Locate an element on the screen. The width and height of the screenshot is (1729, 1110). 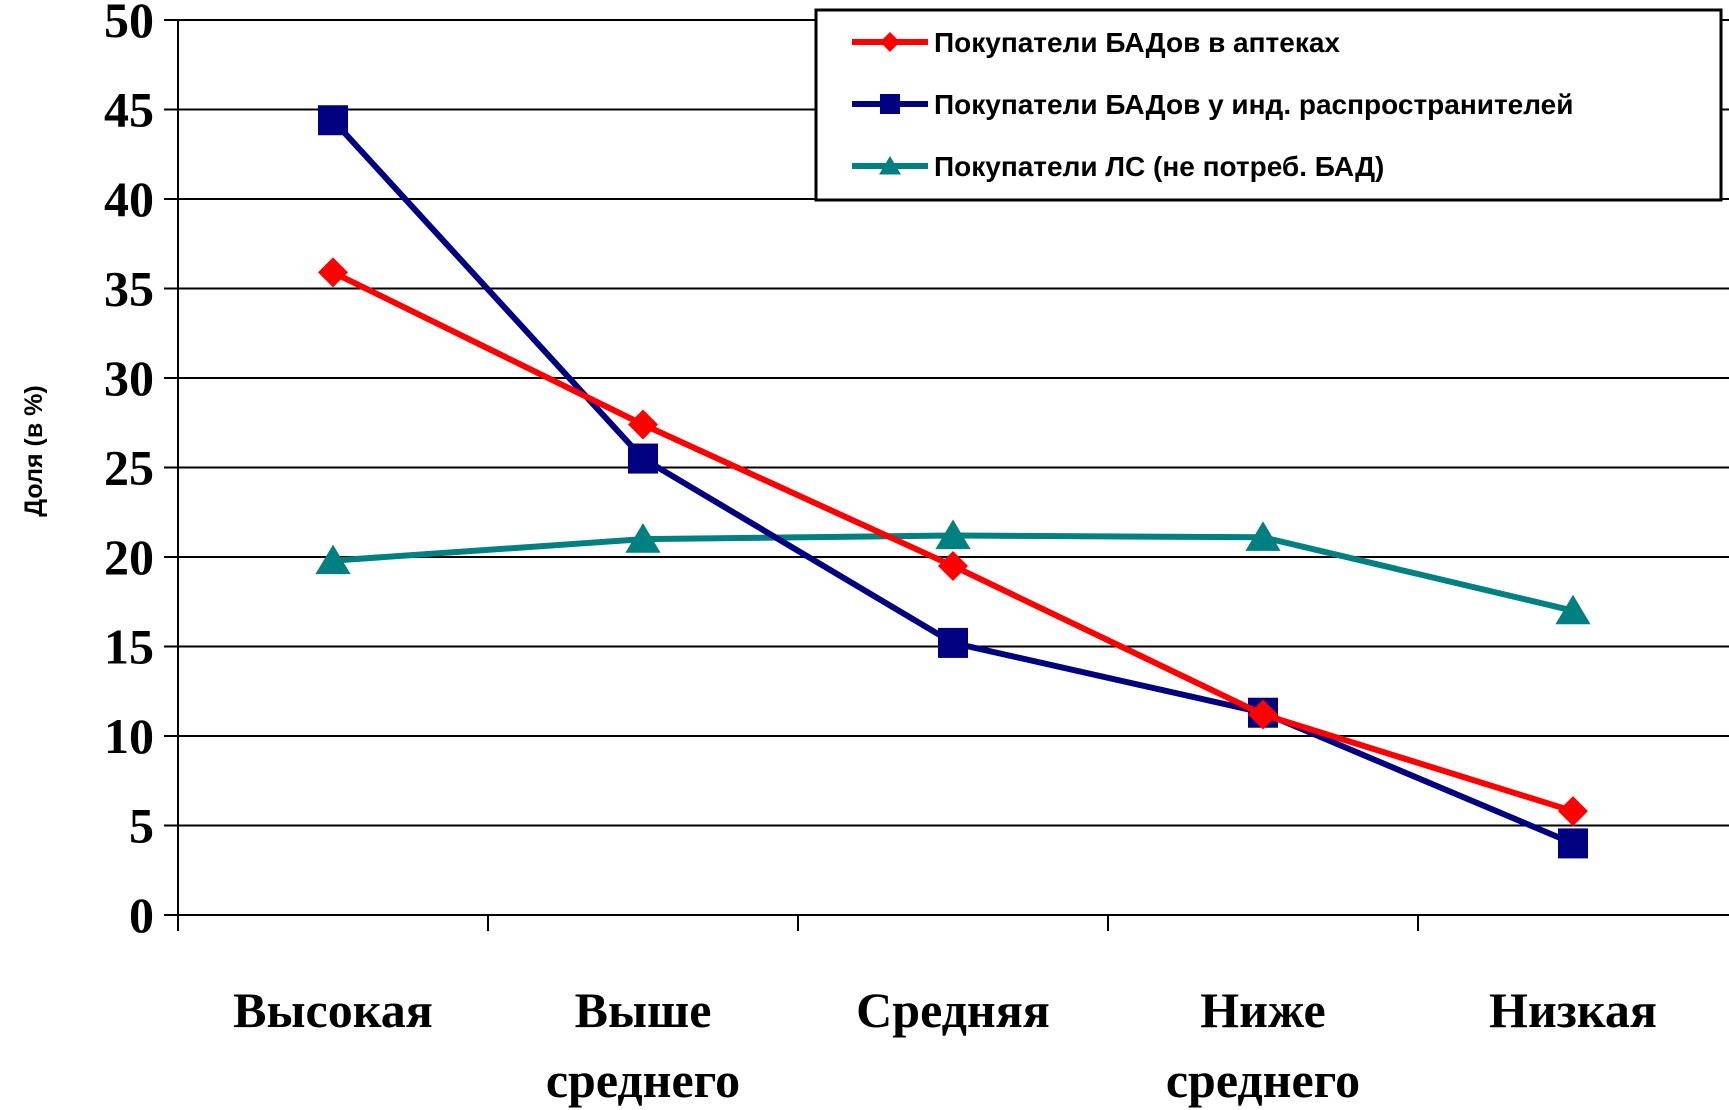
y-tick-label: 20 is located at coordinates (129, 557).